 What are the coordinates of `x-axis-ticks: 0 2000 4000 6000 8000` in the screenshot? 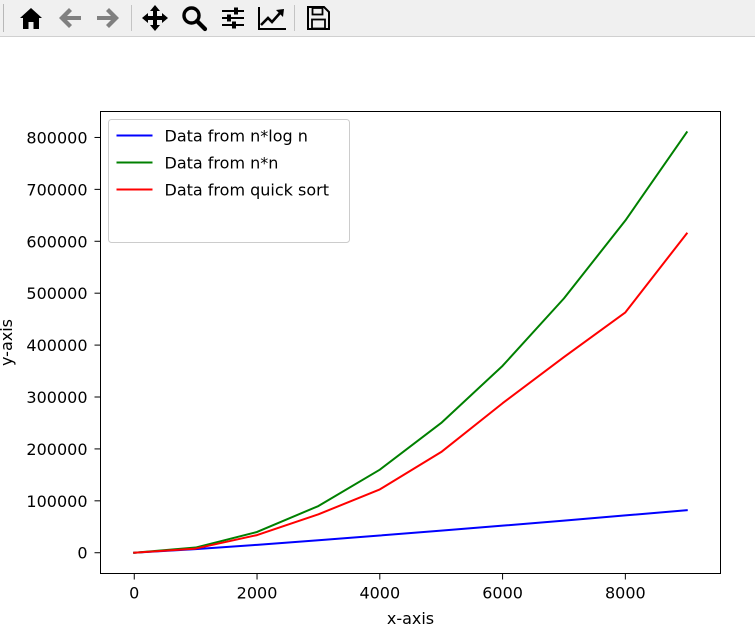 It's located at (387, 588).